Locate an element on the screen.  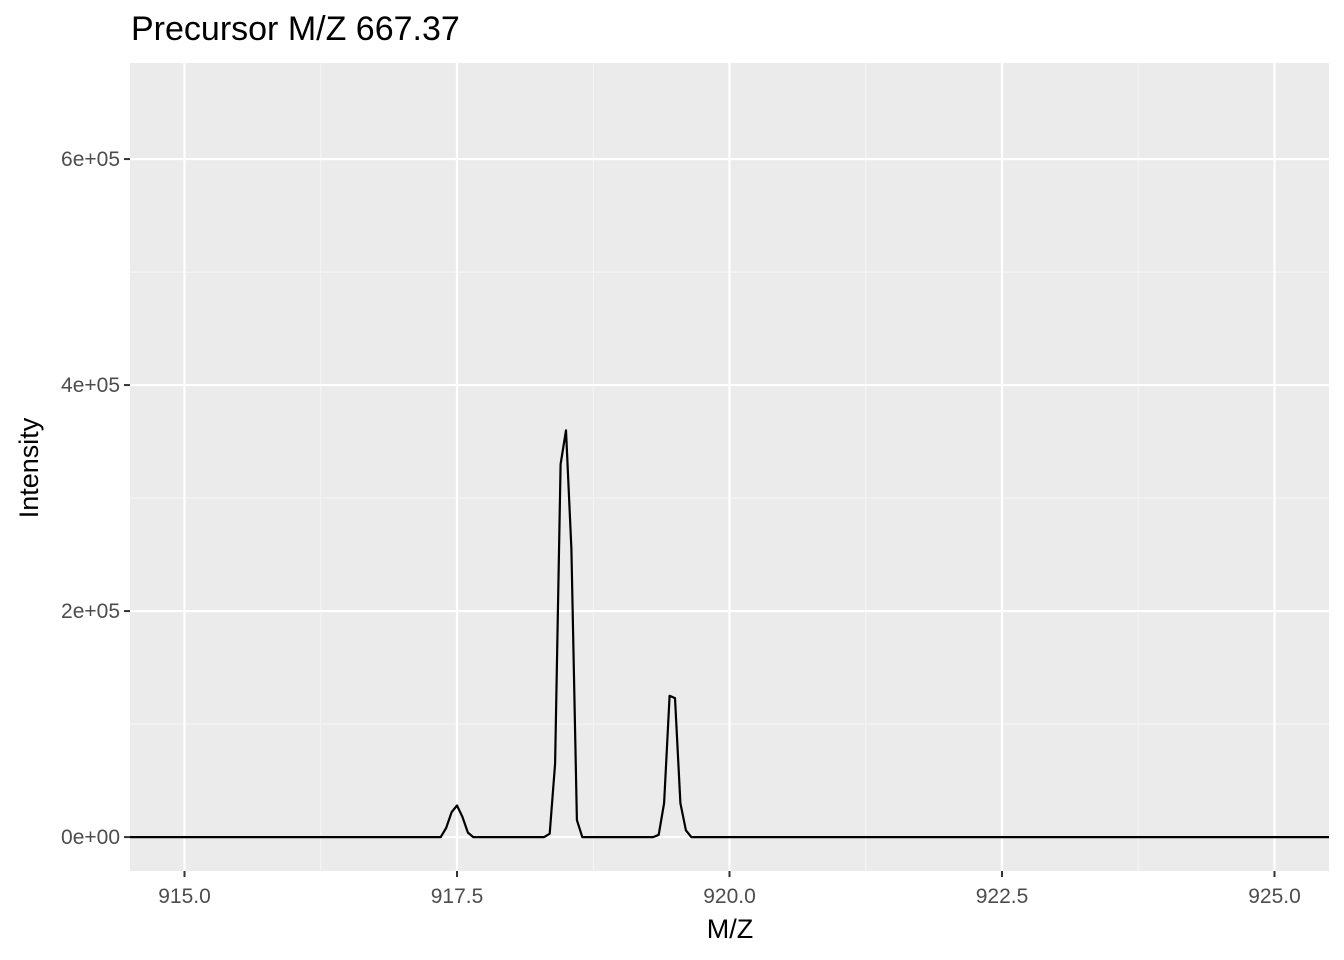
y-tick-label: 0e+00 is located at coordinates (90, 837).